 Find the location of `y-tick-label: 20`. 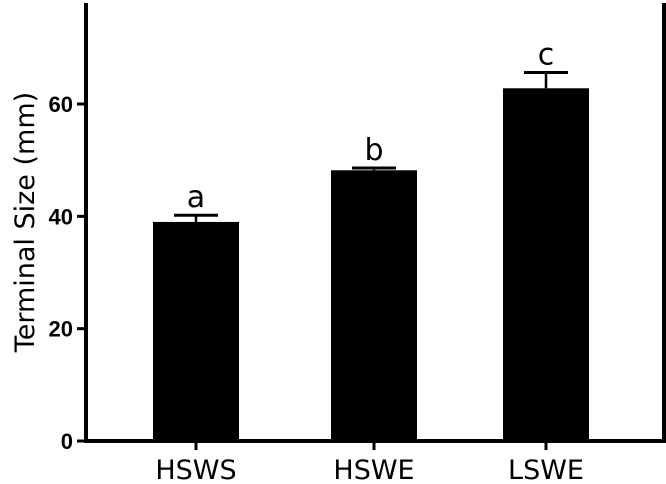

y-tick-label: 20 is located at coordinates (61, 329).